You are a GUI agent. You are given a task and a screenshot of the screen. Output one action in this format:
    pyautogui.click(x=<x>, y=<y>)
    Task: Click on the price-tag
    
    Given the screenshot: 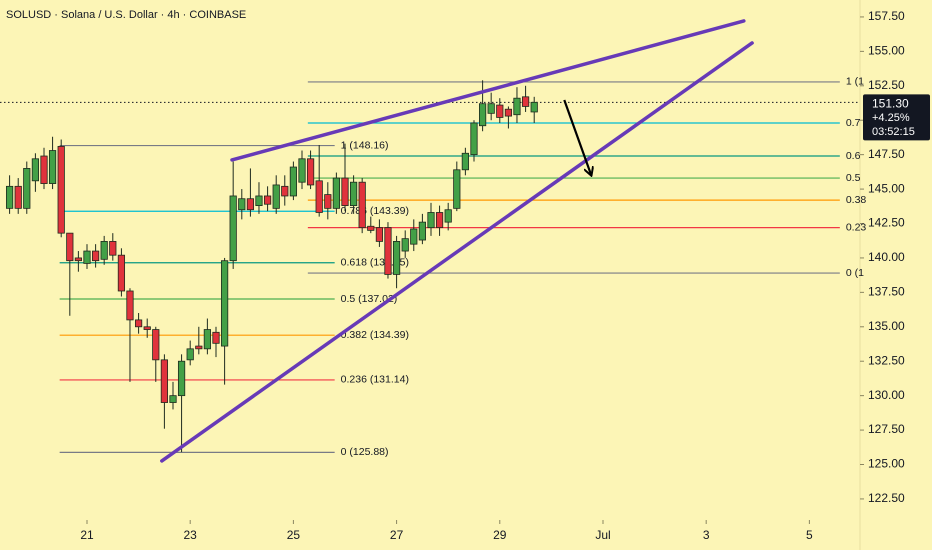 What is the action you would take?
    pyautogui.click(x=896, y=117)
    